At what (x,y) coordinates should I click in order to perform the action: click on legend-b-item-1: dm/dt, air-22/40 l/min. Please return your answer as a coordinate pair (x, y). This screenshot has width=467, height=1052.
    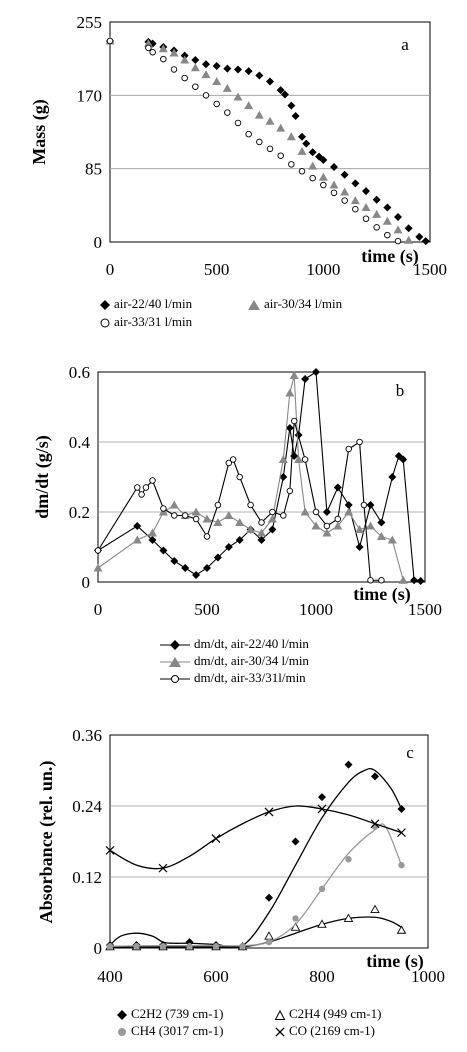
    Looking at the image, I should click on (234, 644).